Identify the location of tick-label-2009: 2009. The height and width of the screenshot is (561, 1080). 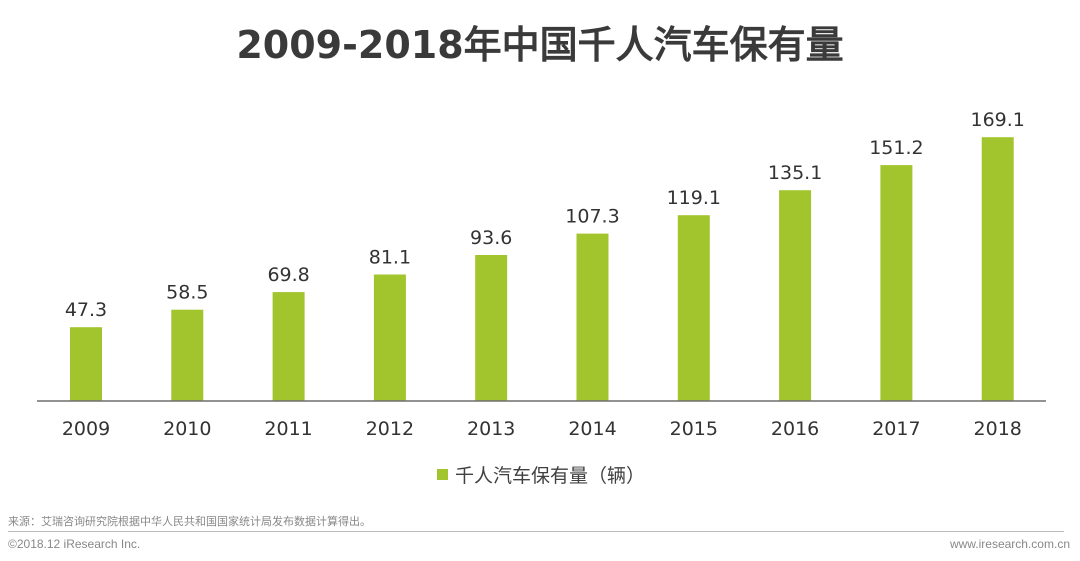
(86, 429).